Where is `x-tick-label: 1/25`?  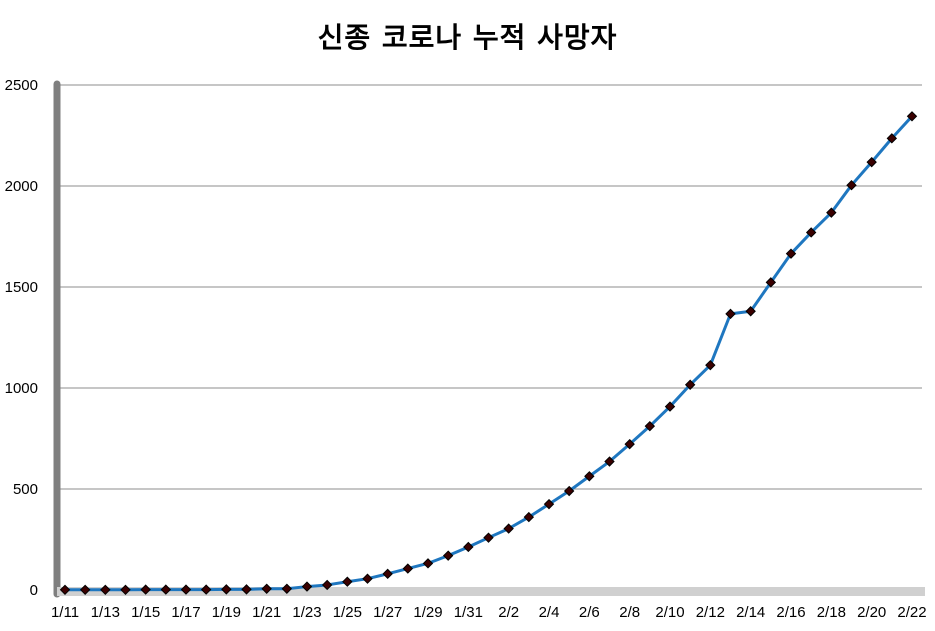 x-tick-label: 1/25 is located at coordinates (347, 612).